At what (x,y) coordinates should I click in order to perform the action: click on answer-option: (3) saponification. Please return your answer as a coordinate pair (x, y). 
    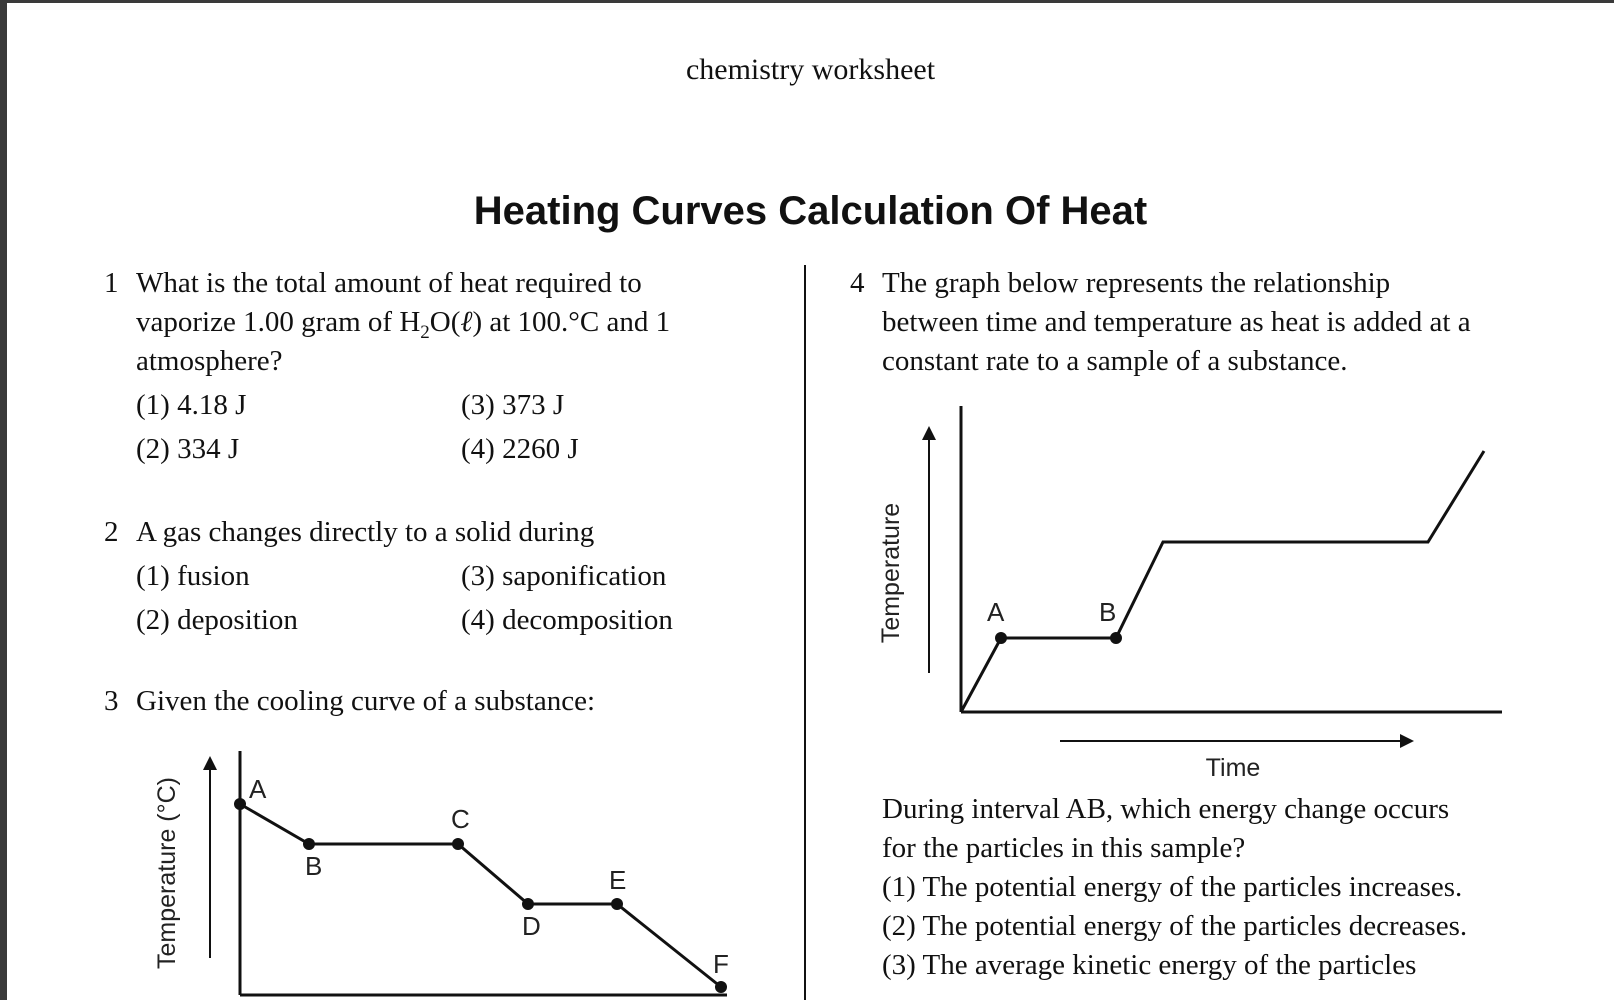
    Looking at the image, I should click on (564, 576).